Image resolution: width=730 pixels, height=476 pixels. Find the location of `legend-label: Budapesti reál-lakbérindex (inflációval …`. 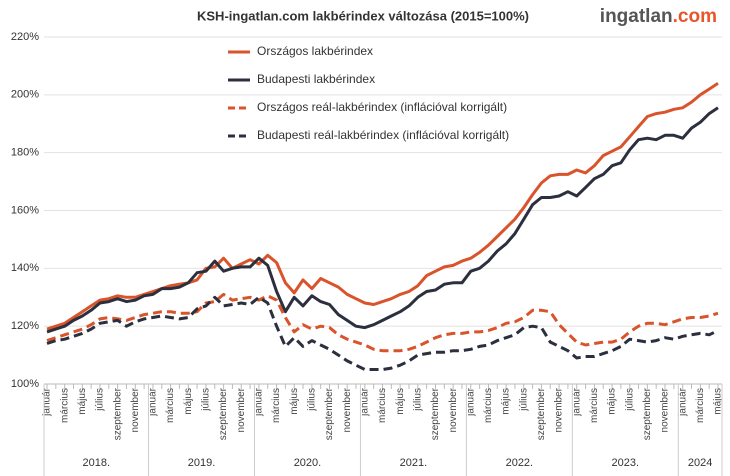

legend-label: Budapesti reál-lakbérindex (inflációval … is located at coordinates (383, 135).